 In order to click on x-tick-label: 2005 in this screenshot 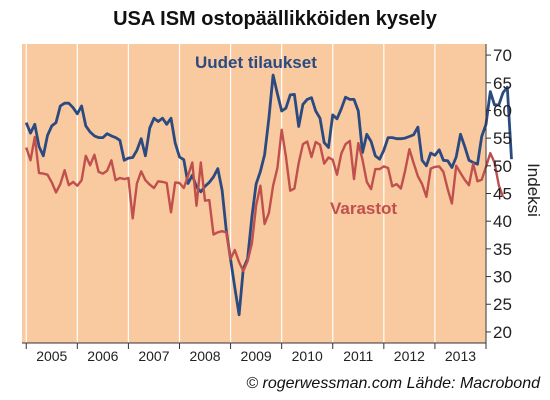, I will do `click(51, 356)`.